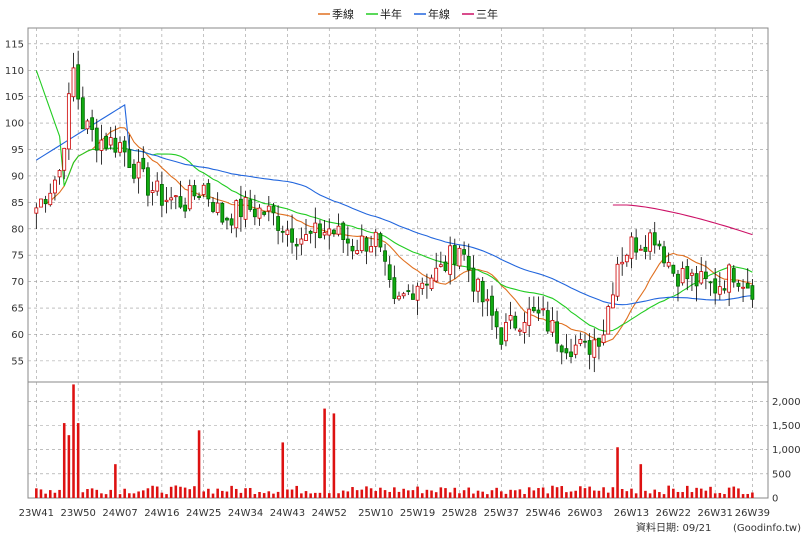 This screenshot has height=540, width=808. I want to click on volume-tick-label: 500, so click(781, 474).